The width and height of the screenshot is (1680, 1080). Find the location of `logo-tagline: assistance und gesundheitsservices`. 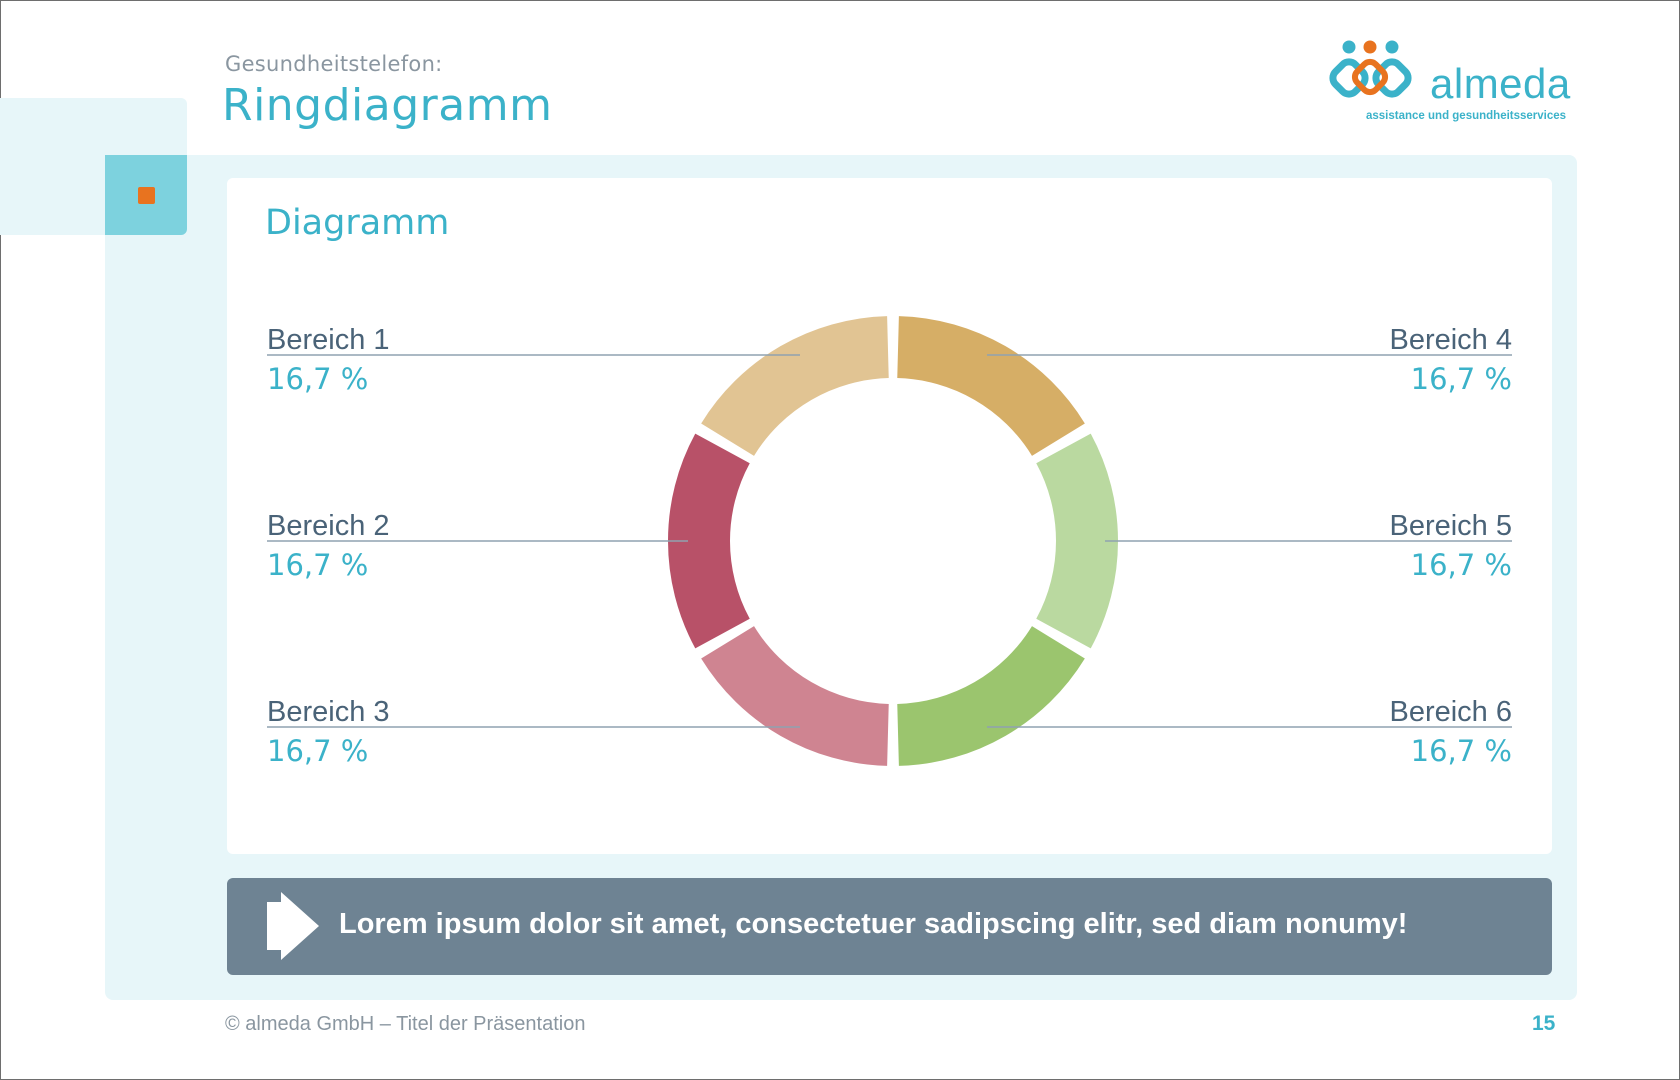

logo-tagline: assistance und gesundheitsservices is located at coordinates (1466, 116).